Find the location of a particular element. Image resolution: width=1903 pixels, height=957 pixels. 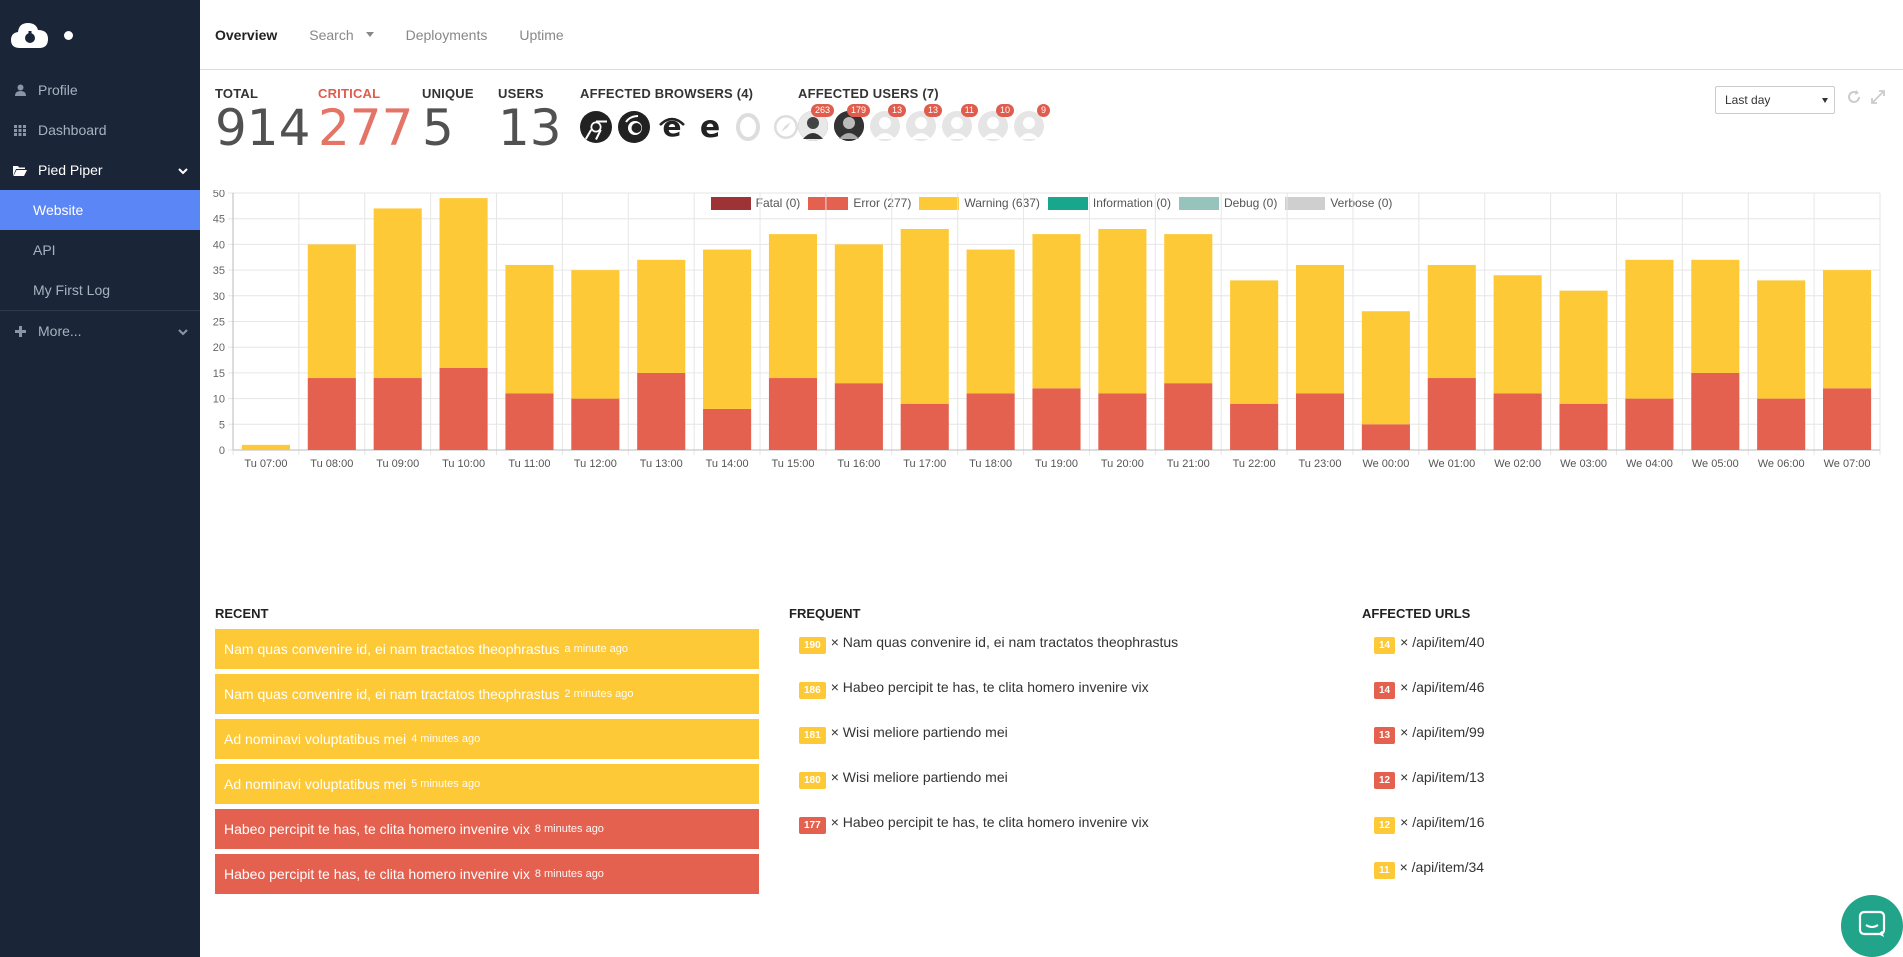

recent-time: 4 minutes ago is located at coordinates (446, 739).